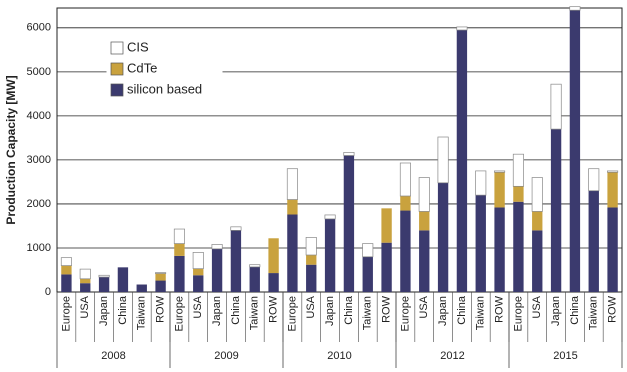  I want to click on legend-box, so click(164, 72).